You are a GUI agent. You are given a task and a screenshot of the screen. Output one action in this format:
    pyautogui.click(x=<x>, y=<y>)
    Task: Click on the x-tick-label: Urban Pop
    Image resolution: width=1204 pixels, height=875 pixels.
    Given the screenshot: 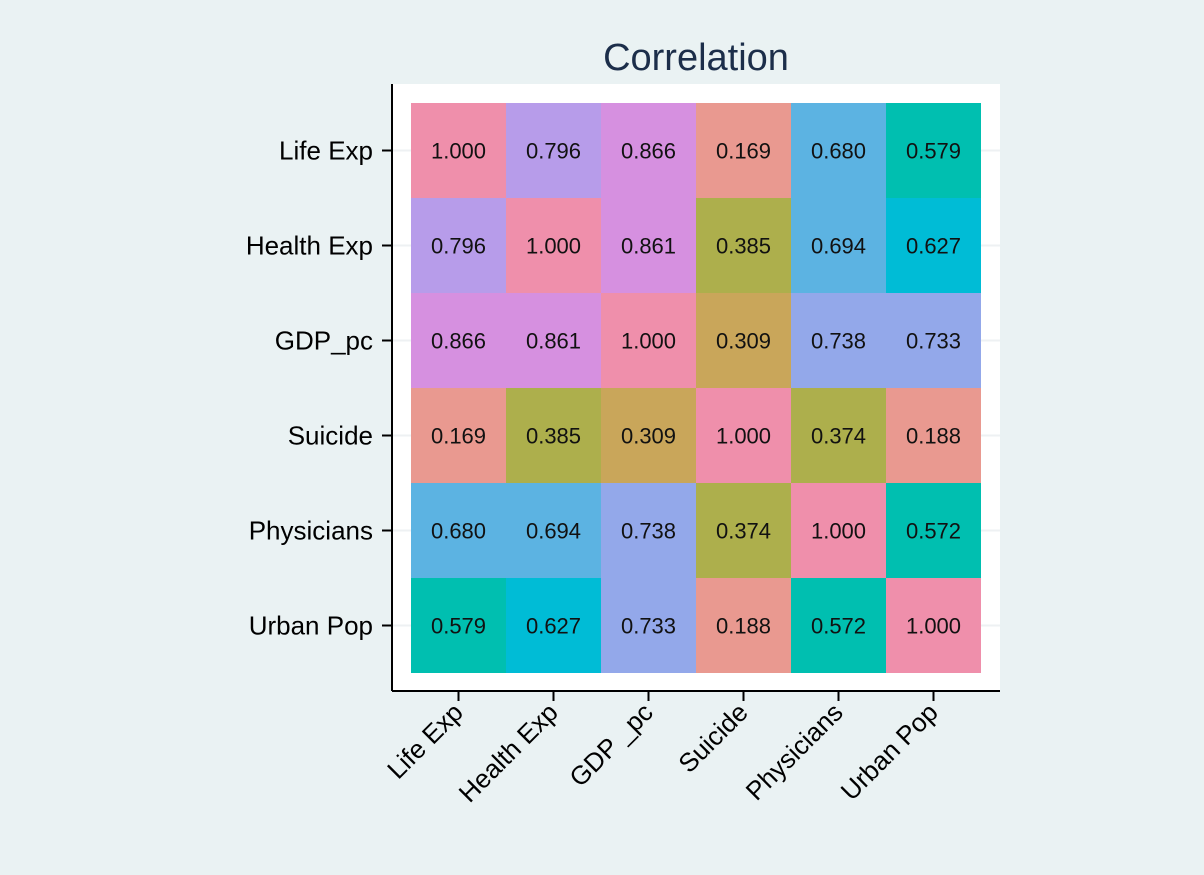 What is the action you would take?
    pyautogui.click(x=889, y=751)
    